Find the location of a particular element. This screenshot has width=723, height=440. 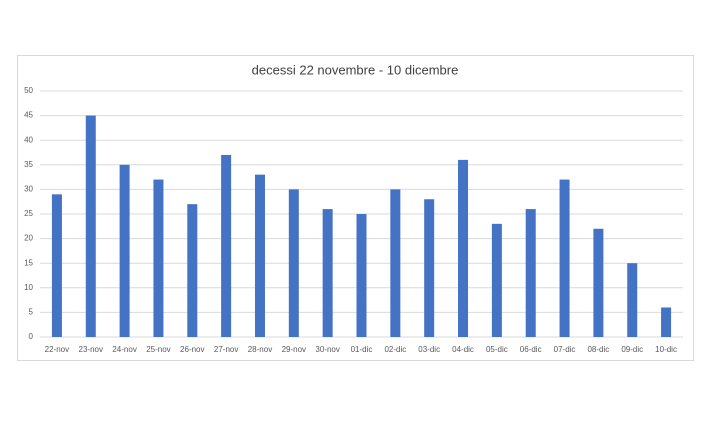

x-tick-label: 04-dic is located at coordinates (463, 349).